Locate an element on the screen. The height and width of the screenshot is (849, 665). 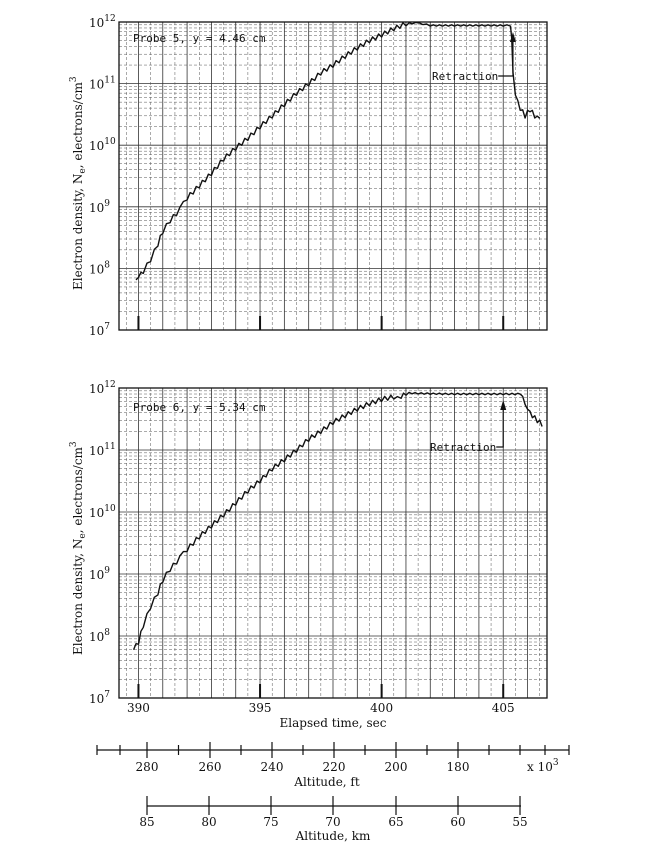
altitude-km-tick-label: 60 is located at coordinates (457, 822).